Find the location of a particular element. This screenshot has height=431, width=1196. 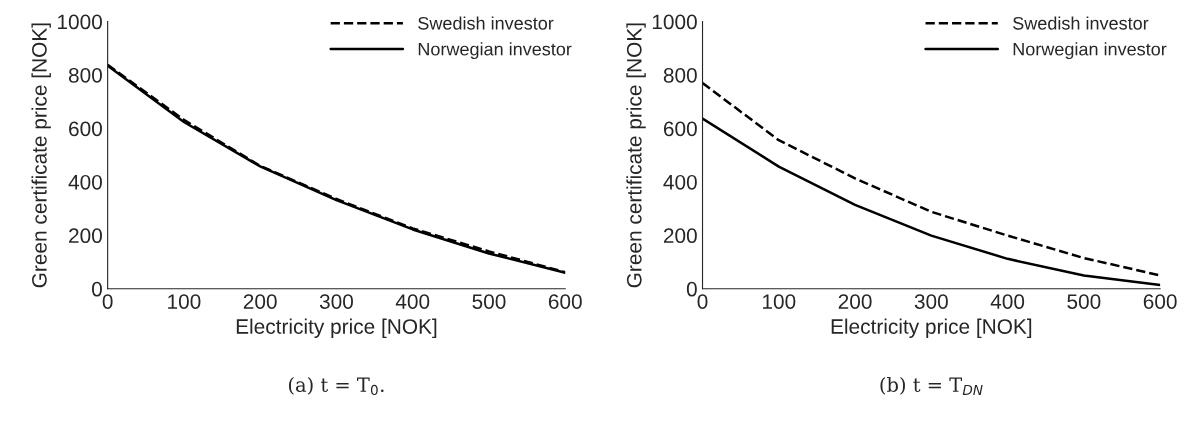

text: (a) t = T$_{0}$. is located at coordinates (336, 386).